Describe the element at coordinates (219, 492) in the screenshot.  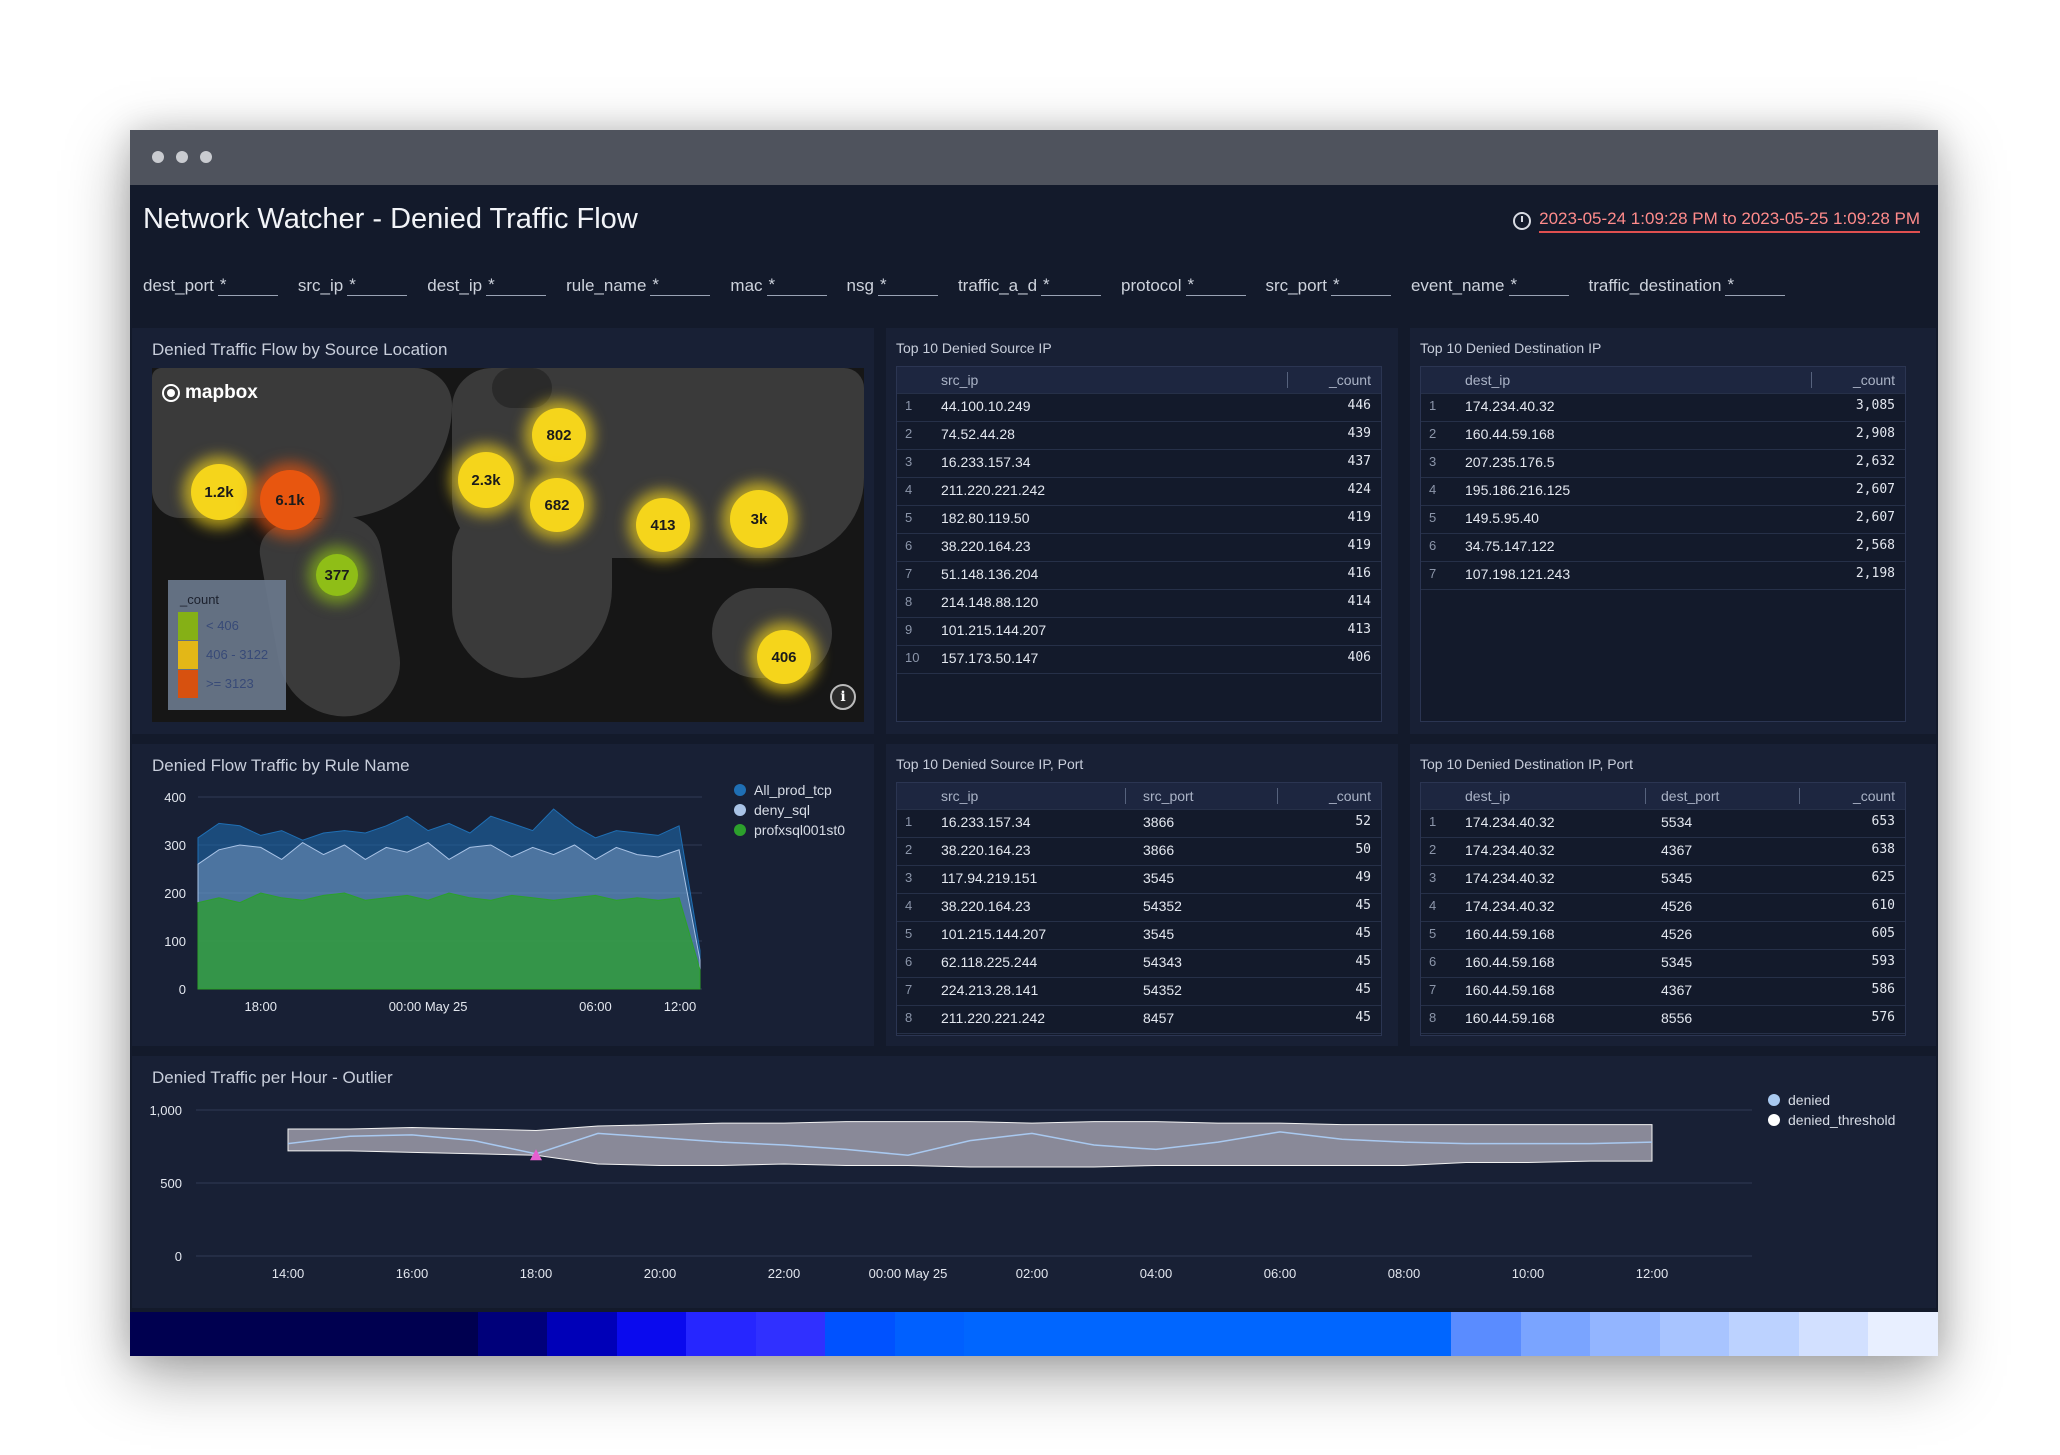
I see `map-cluster: 1.2k` at that location.